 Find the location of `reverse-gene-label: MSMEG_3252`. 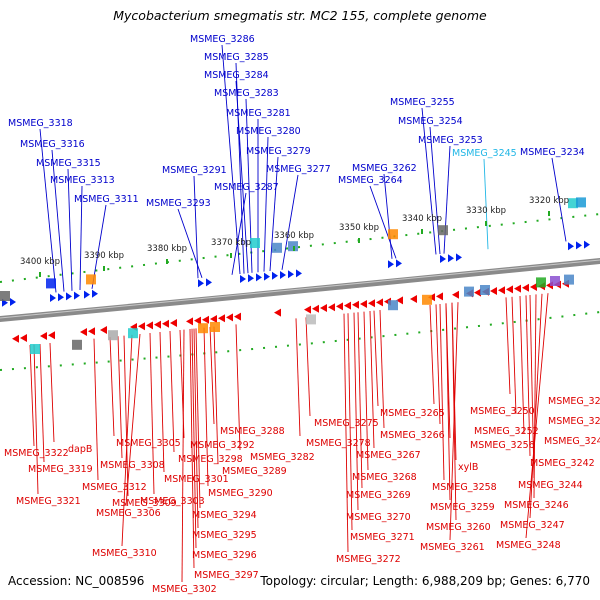

reverse-gene-label: MSMEG_3252 is located at coordinates (506, 431).